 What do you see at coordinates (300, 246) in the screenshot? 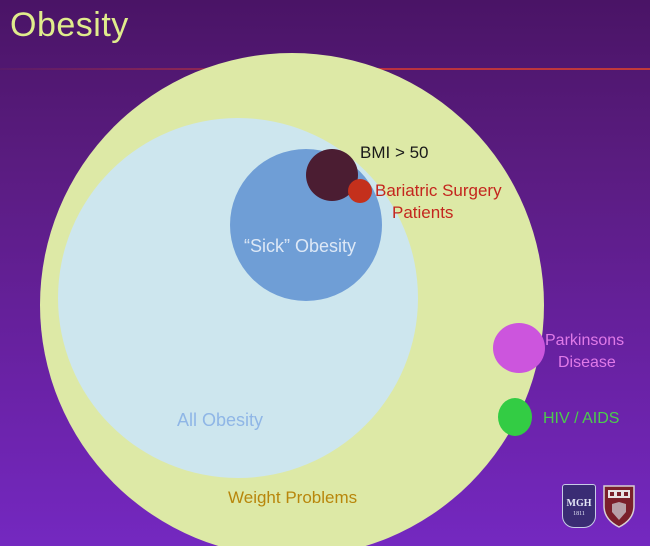
I see `sick-obesity-label: “Sick” Obesity` at bounding box center [300, 246].